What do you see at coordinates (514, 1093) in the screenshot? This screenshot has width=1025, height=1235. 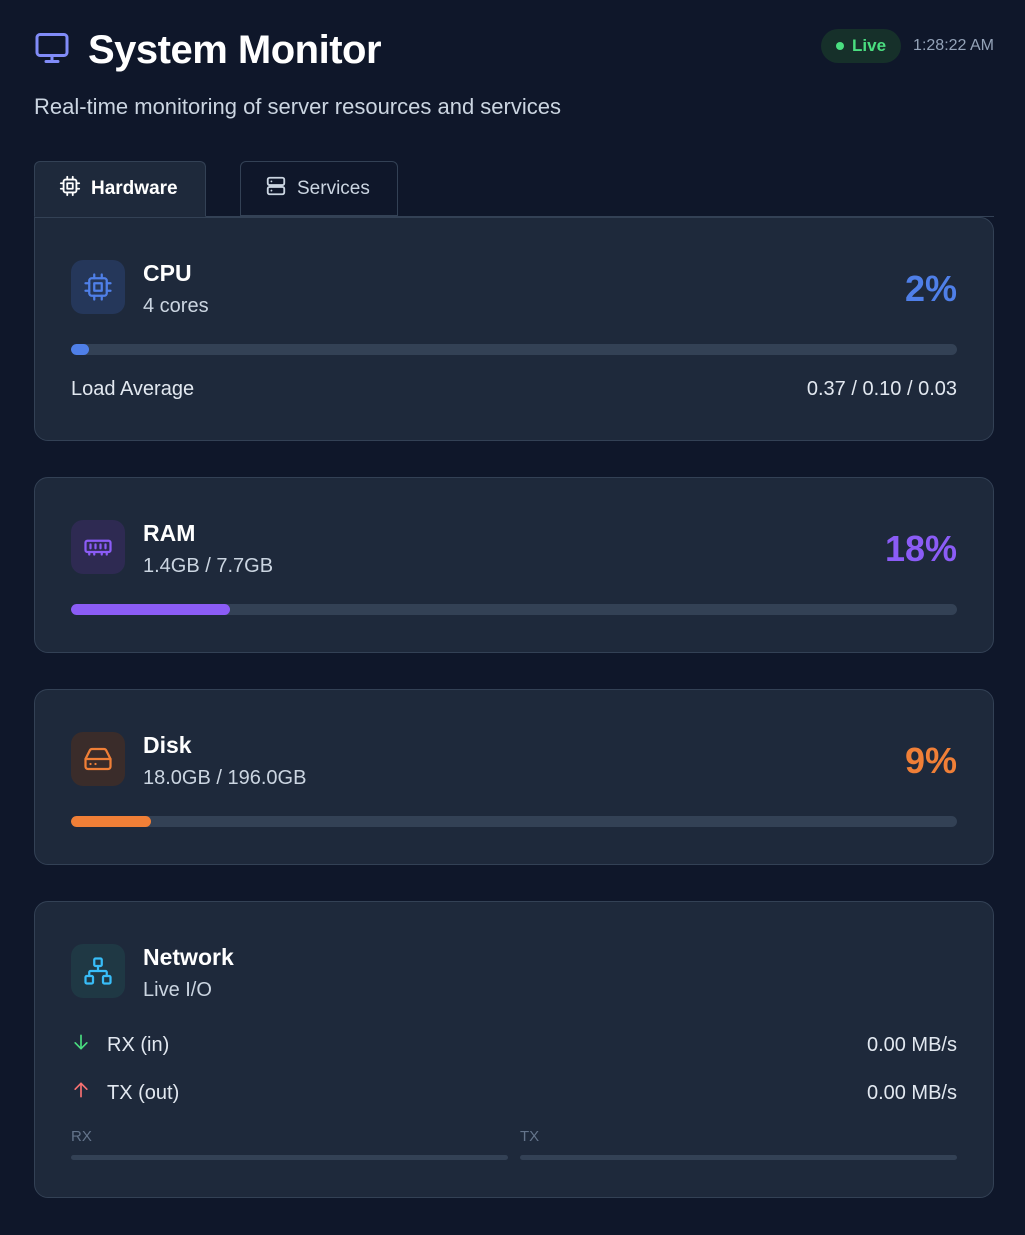 I see `tx-row: TX (out) 0.00 MB/s` at bounding box center [514, 1093].